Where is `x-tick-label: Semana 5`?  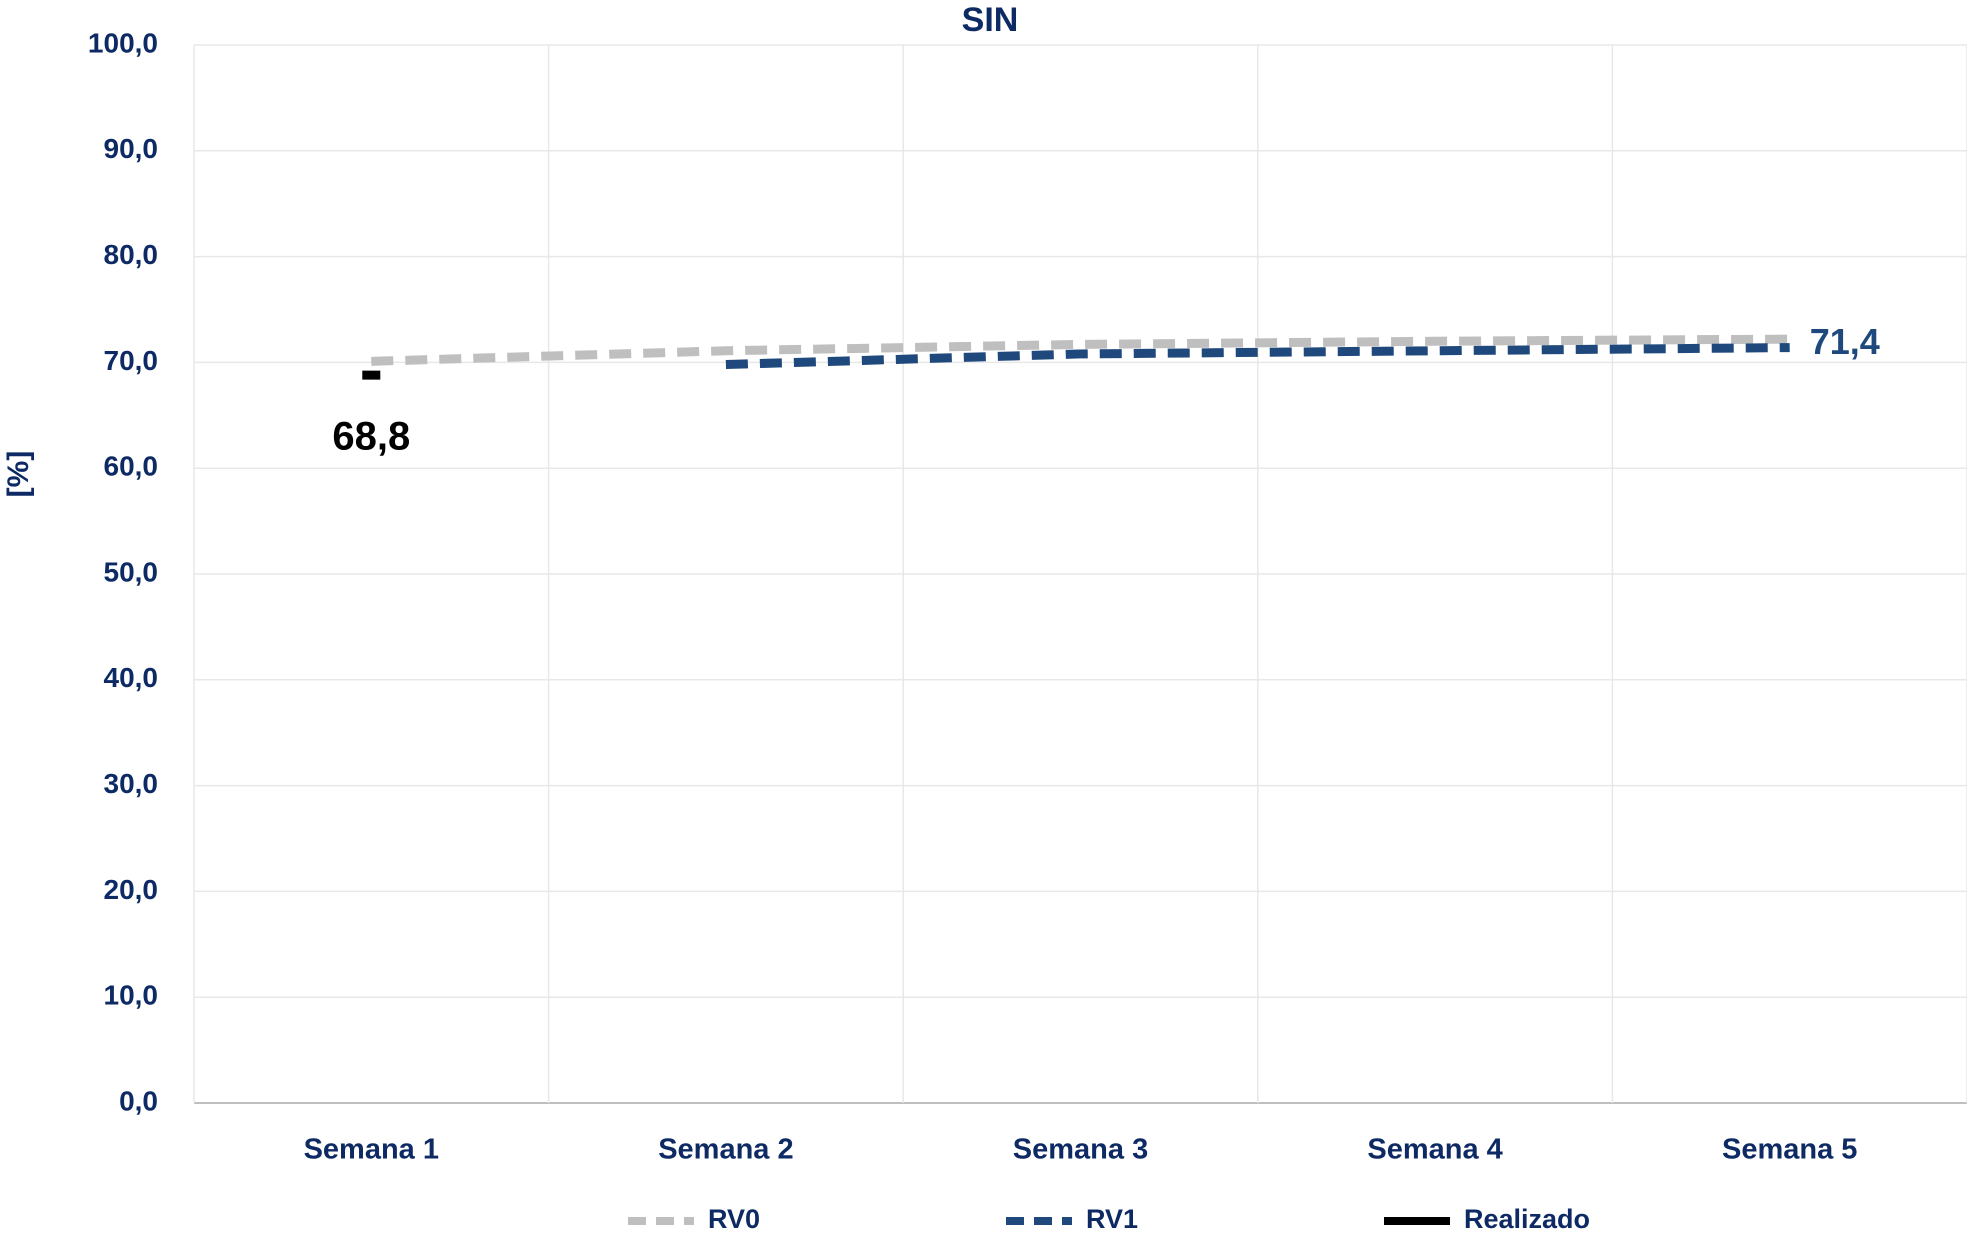 x-tick-label: Semana 5 is located at coordinates (1789, 1150).